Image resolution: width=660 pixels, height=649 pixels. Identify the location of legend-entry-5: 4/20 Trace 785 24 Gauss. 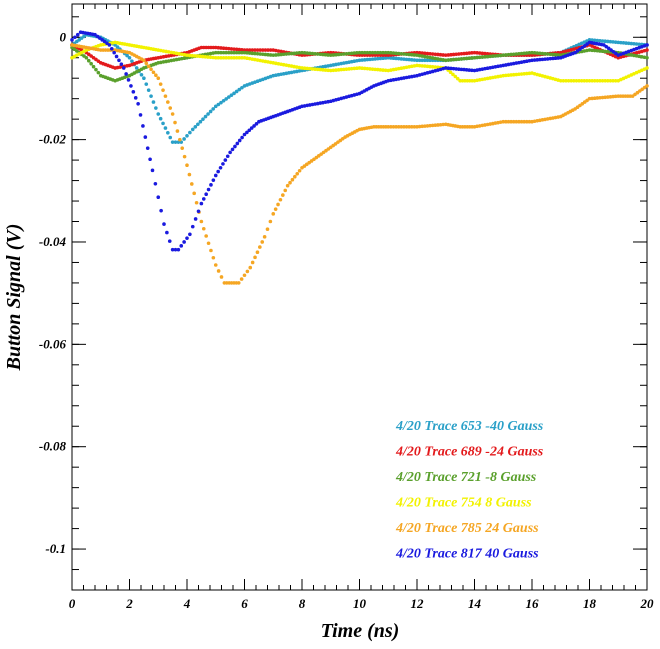
(467, 528).